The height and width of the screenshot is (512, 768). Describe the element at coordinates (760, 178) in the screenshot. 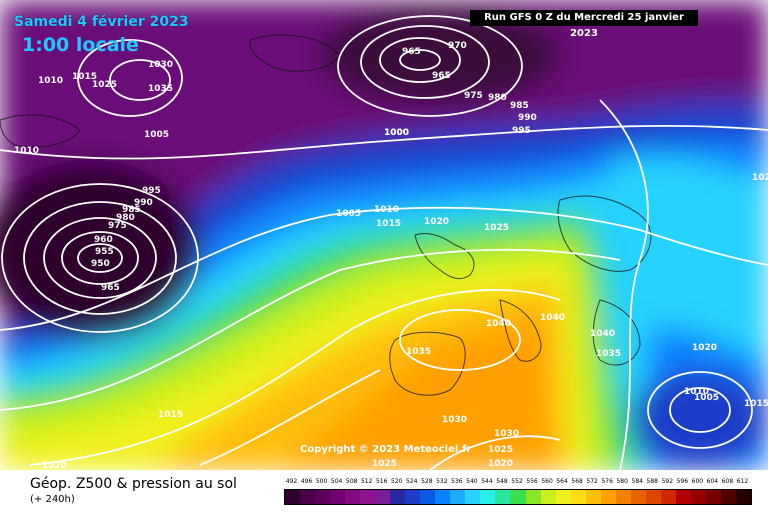

I see `isobar-label: 102` at that location.